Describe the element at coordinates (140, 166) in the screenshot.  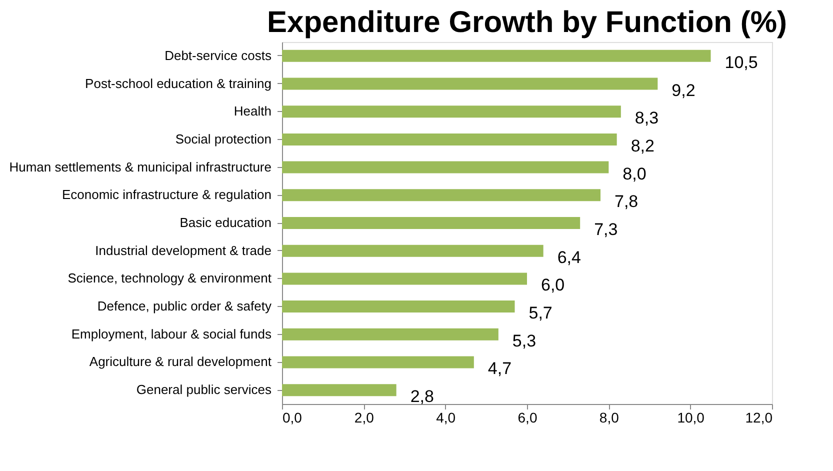
I see `y-tick-label: Human settlements & municipal infrastructure` at that location.